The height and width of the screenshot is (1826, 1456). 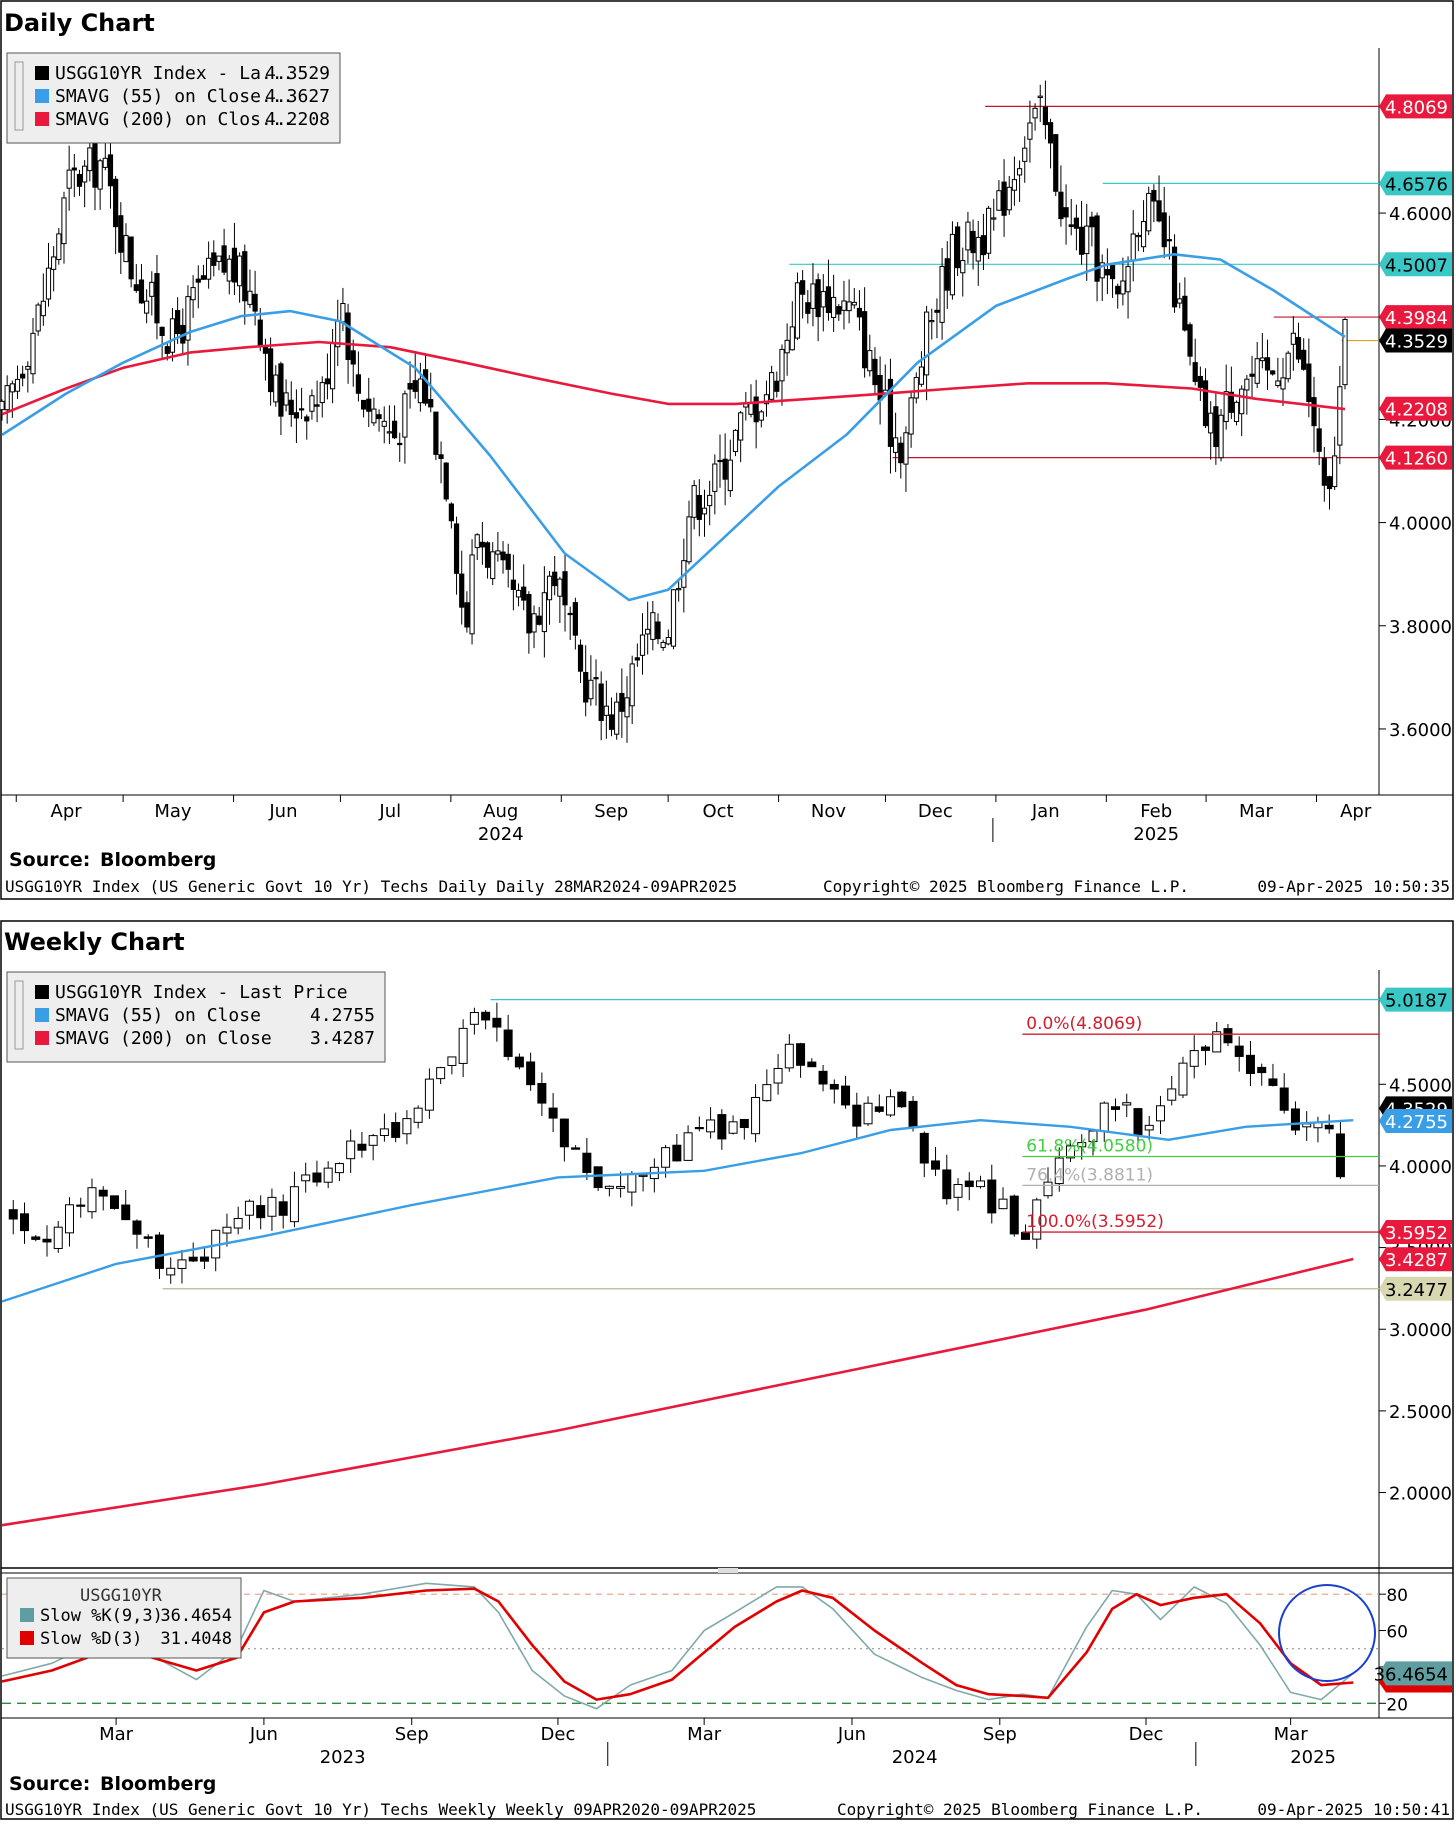 What do you see at coordinates (1006, 886) in the screenshot?
I see `daily-footer-mid: Copyright© 2025 Bloomberg Finance L.P.` at bounding box center [1006, 886].